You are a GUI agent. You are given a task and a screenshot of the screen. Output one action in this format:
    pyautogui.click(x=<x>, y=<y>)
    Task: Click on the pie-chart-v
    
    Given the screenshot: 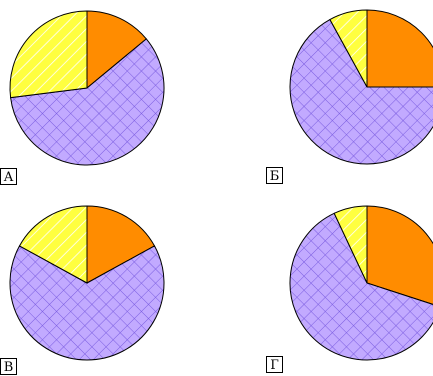 What is the action you would take?
    pyautogui.click(x=87, y=283)
    